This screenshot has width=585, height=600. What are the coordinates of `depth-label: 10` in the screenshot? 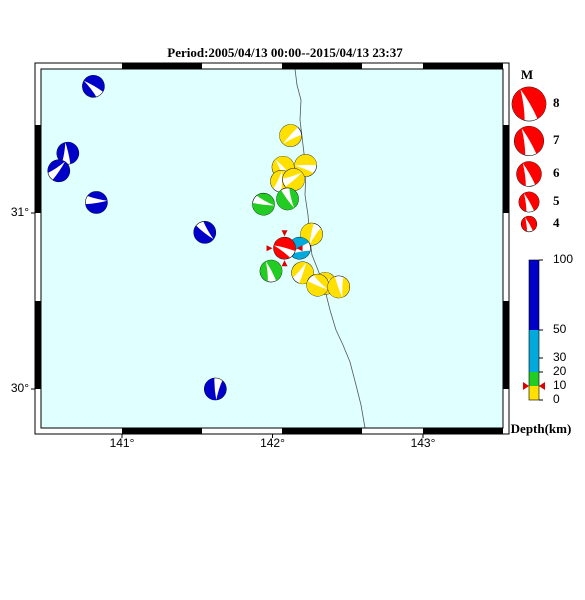 It's located at (560, 385).